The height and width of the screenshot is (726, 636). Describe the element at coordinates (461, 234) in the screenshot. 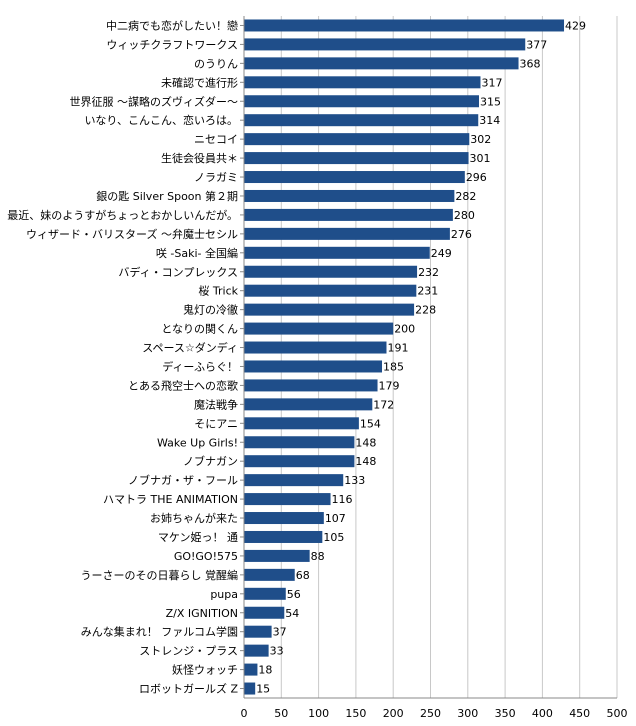

I see `value-label: 276` at that location.